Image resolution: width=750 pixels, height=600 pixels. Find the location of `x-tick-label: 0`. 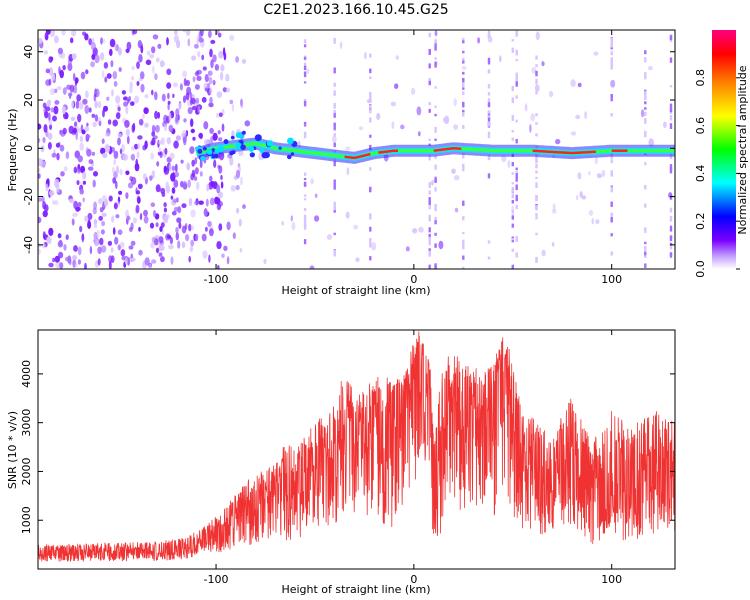

x-tick-label: 0 is located at coordinates (413, 579).